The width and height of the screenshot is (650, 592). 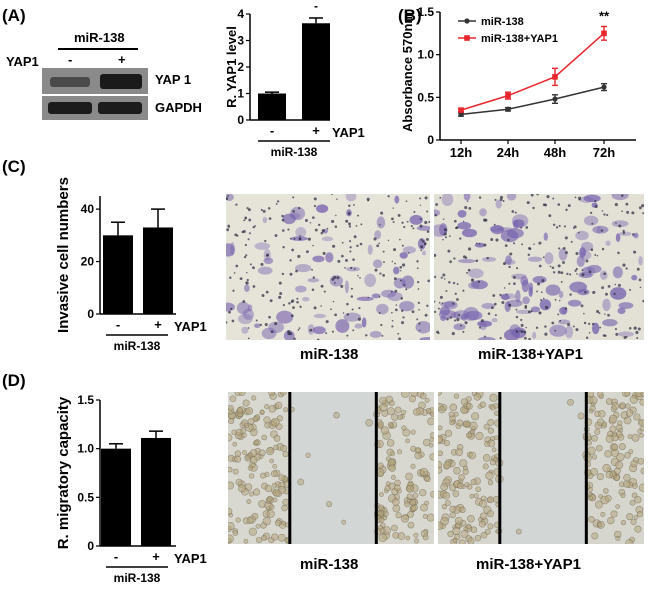 What do you see at coordinates (95, 81) in the screenshot?
I see `blot-yap1-strip` at bounding box center [95, 81].